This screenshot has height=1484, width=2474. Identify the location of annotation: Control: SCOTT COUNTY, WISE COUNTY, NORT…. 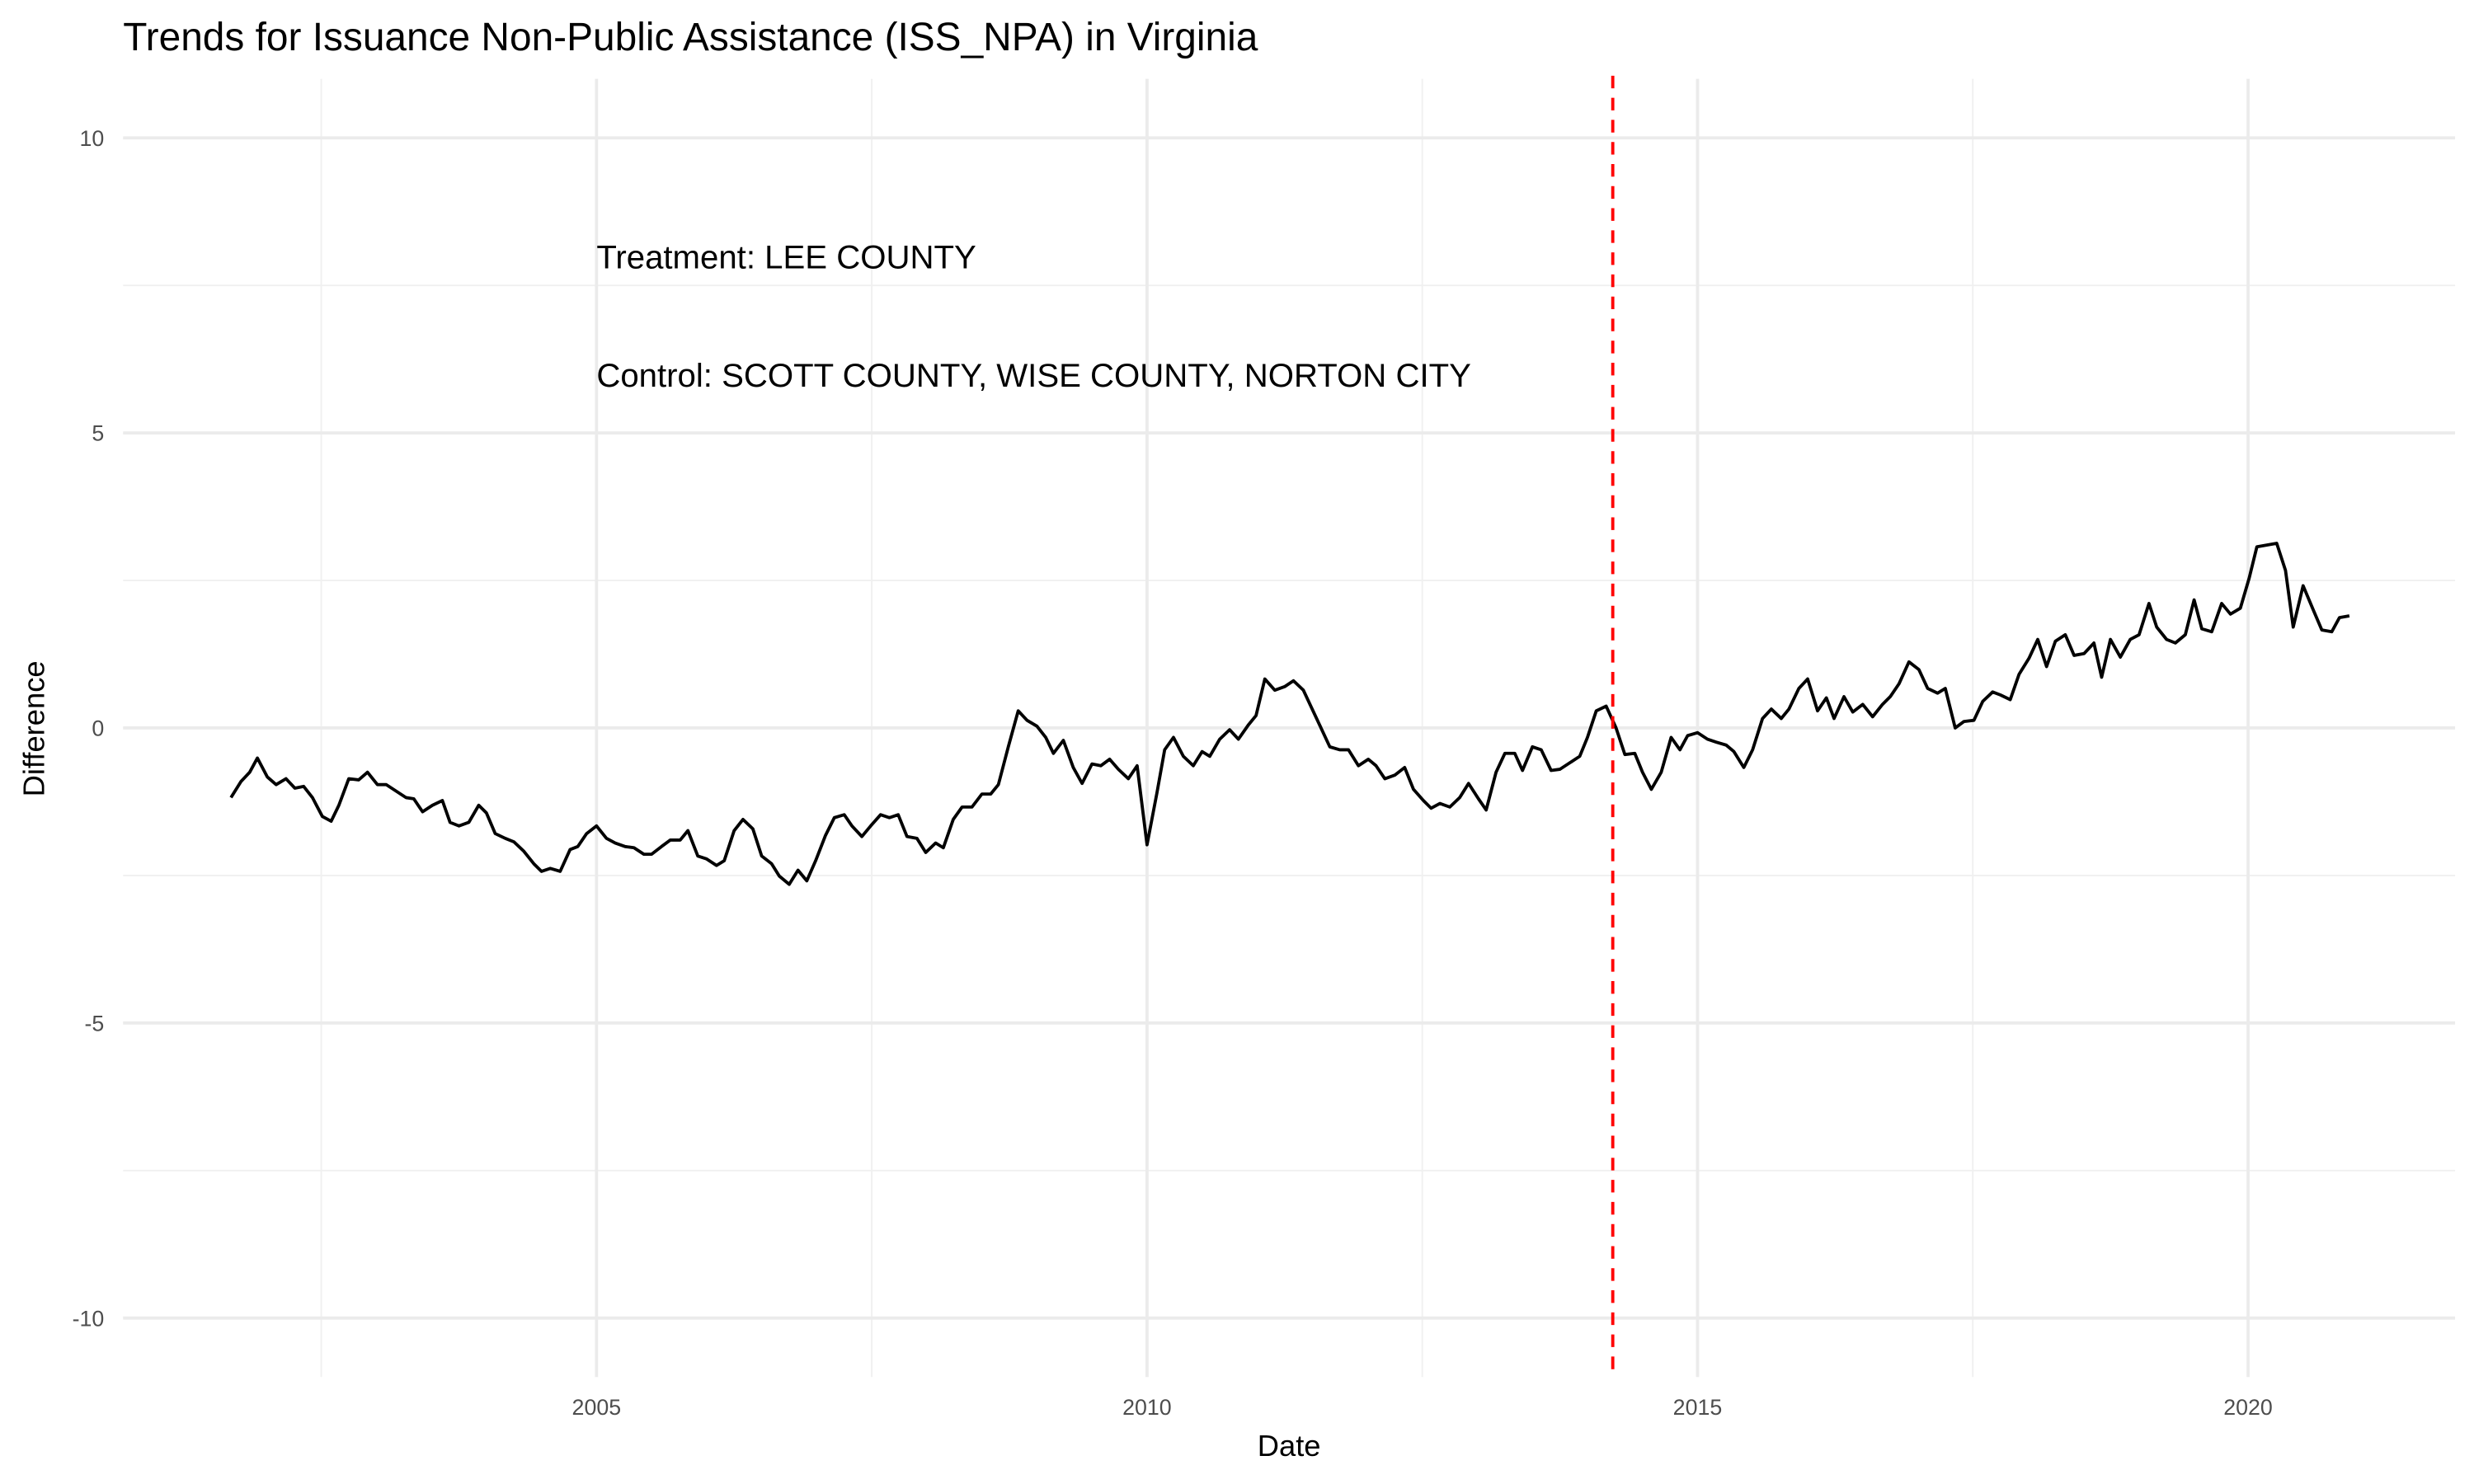
(1033, 375).